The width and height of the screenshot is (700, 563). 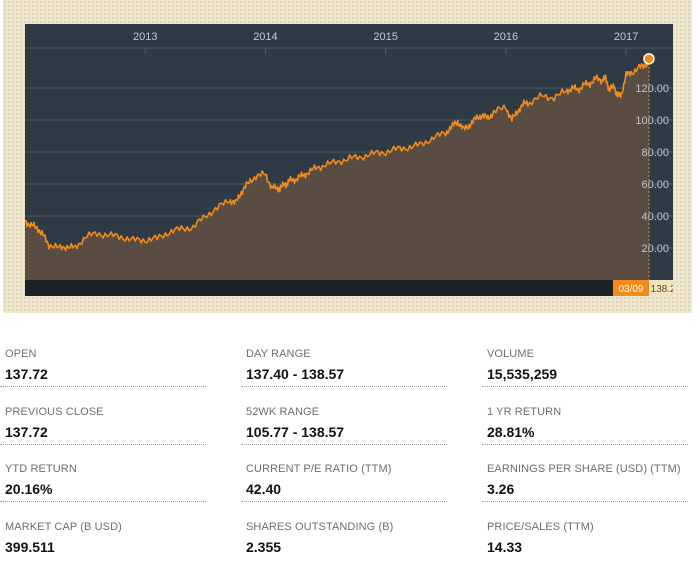 What do you see at coordinates (652, 89) in the screenshot?
I see `y-tick-label: 120.00` at bounding box center [652, 89].